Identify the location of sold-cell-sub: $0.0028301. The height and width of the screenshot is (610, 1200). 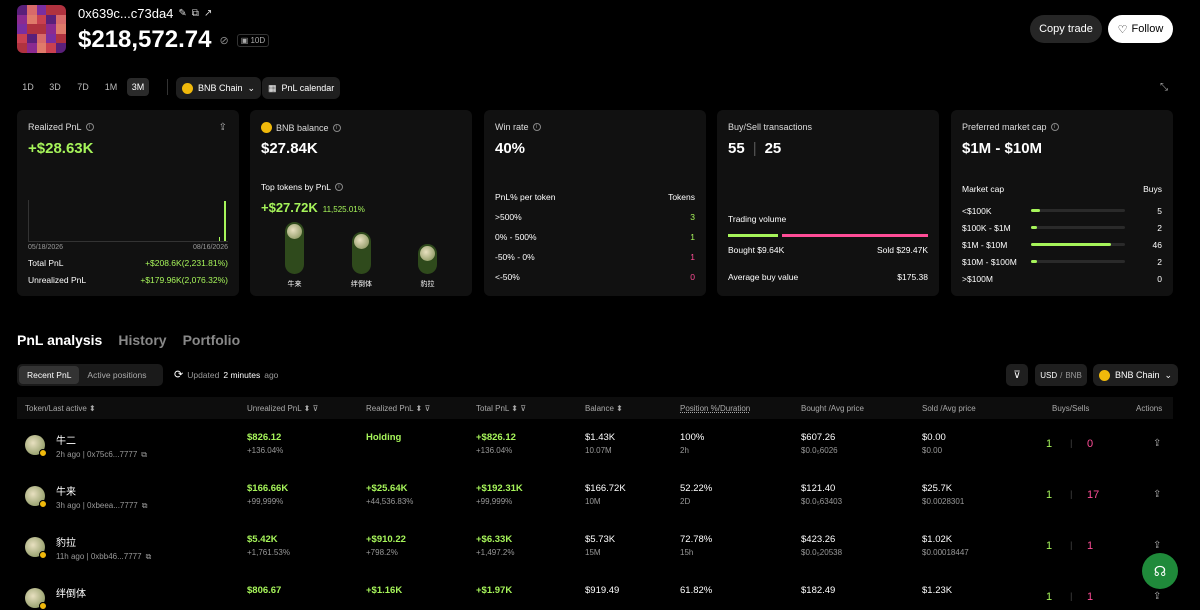
(943, 501).